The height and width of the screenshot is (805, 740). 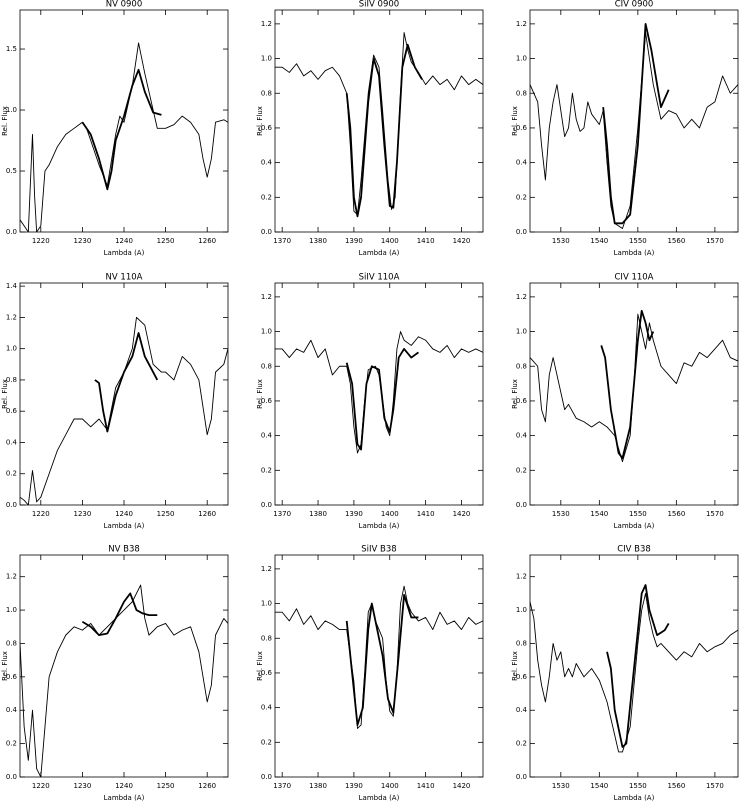 What do you see at coordinates (11, 171) in the screenshot?
I see `y-tick-label: 0.5` at bounding box center [11, 171].